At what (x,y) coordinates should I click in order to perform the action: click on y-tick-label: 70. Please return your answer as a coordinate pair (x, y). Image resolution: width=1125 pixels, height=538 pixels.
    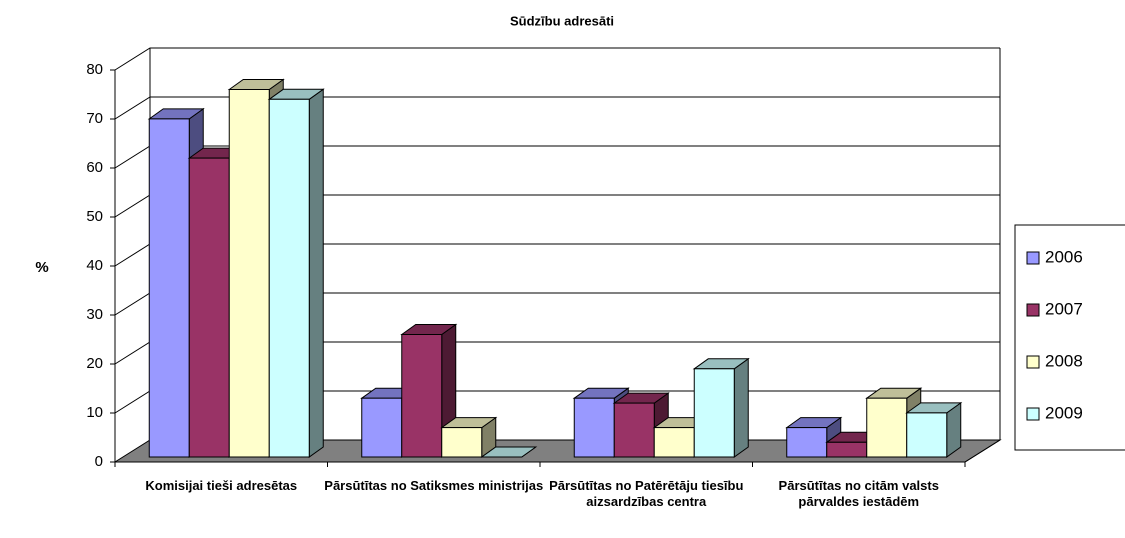
    Looking at the image, I should click on (94, 118).